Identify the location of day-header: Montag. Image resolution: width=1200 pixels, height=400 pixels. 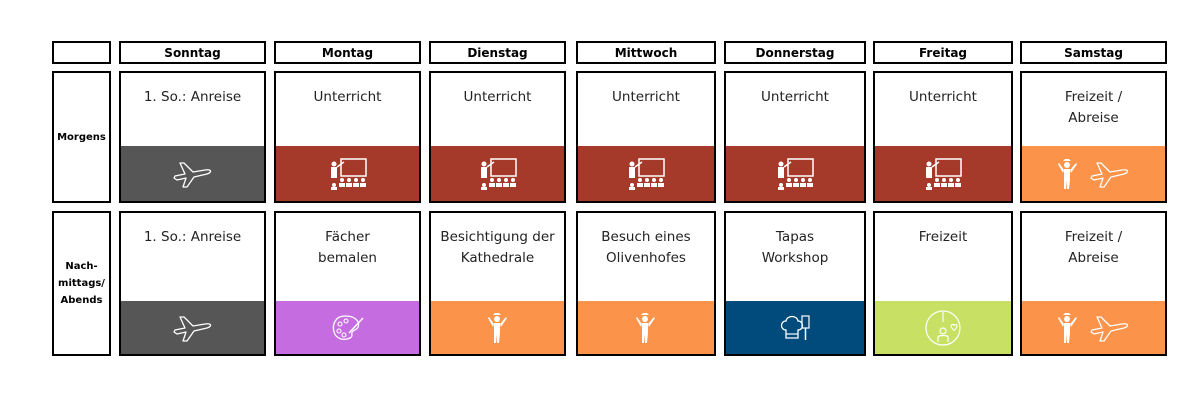
(347, 52).